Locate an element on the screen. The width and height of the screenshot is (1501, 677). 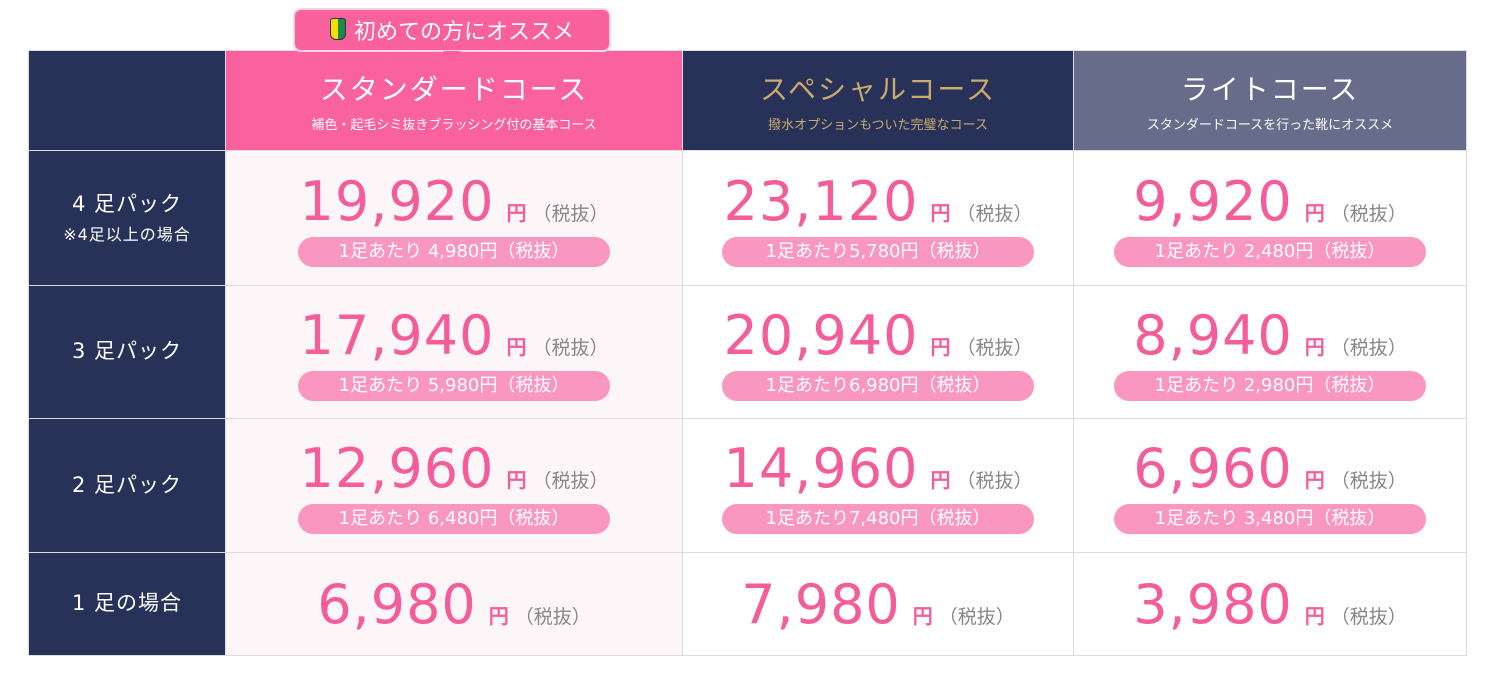
price-cell: 20,940 円（税抜） 1足あたり6,980円（税抜） is located at coordinates (878, 352).